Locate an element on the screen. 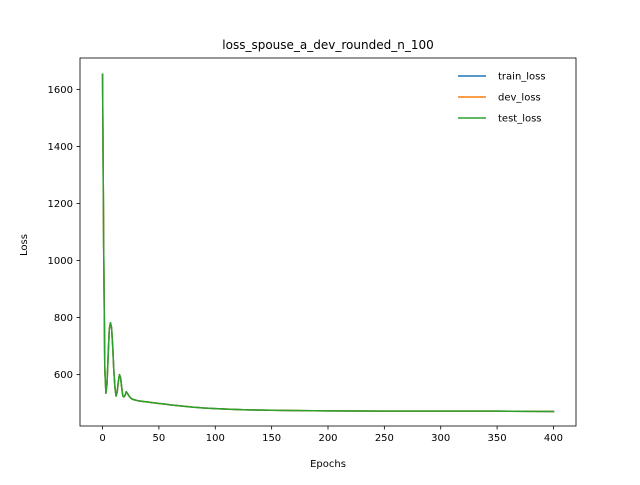 This screenshot has height=485, width=640. x-tick-label: 400 is located at coordinates (553, 438).